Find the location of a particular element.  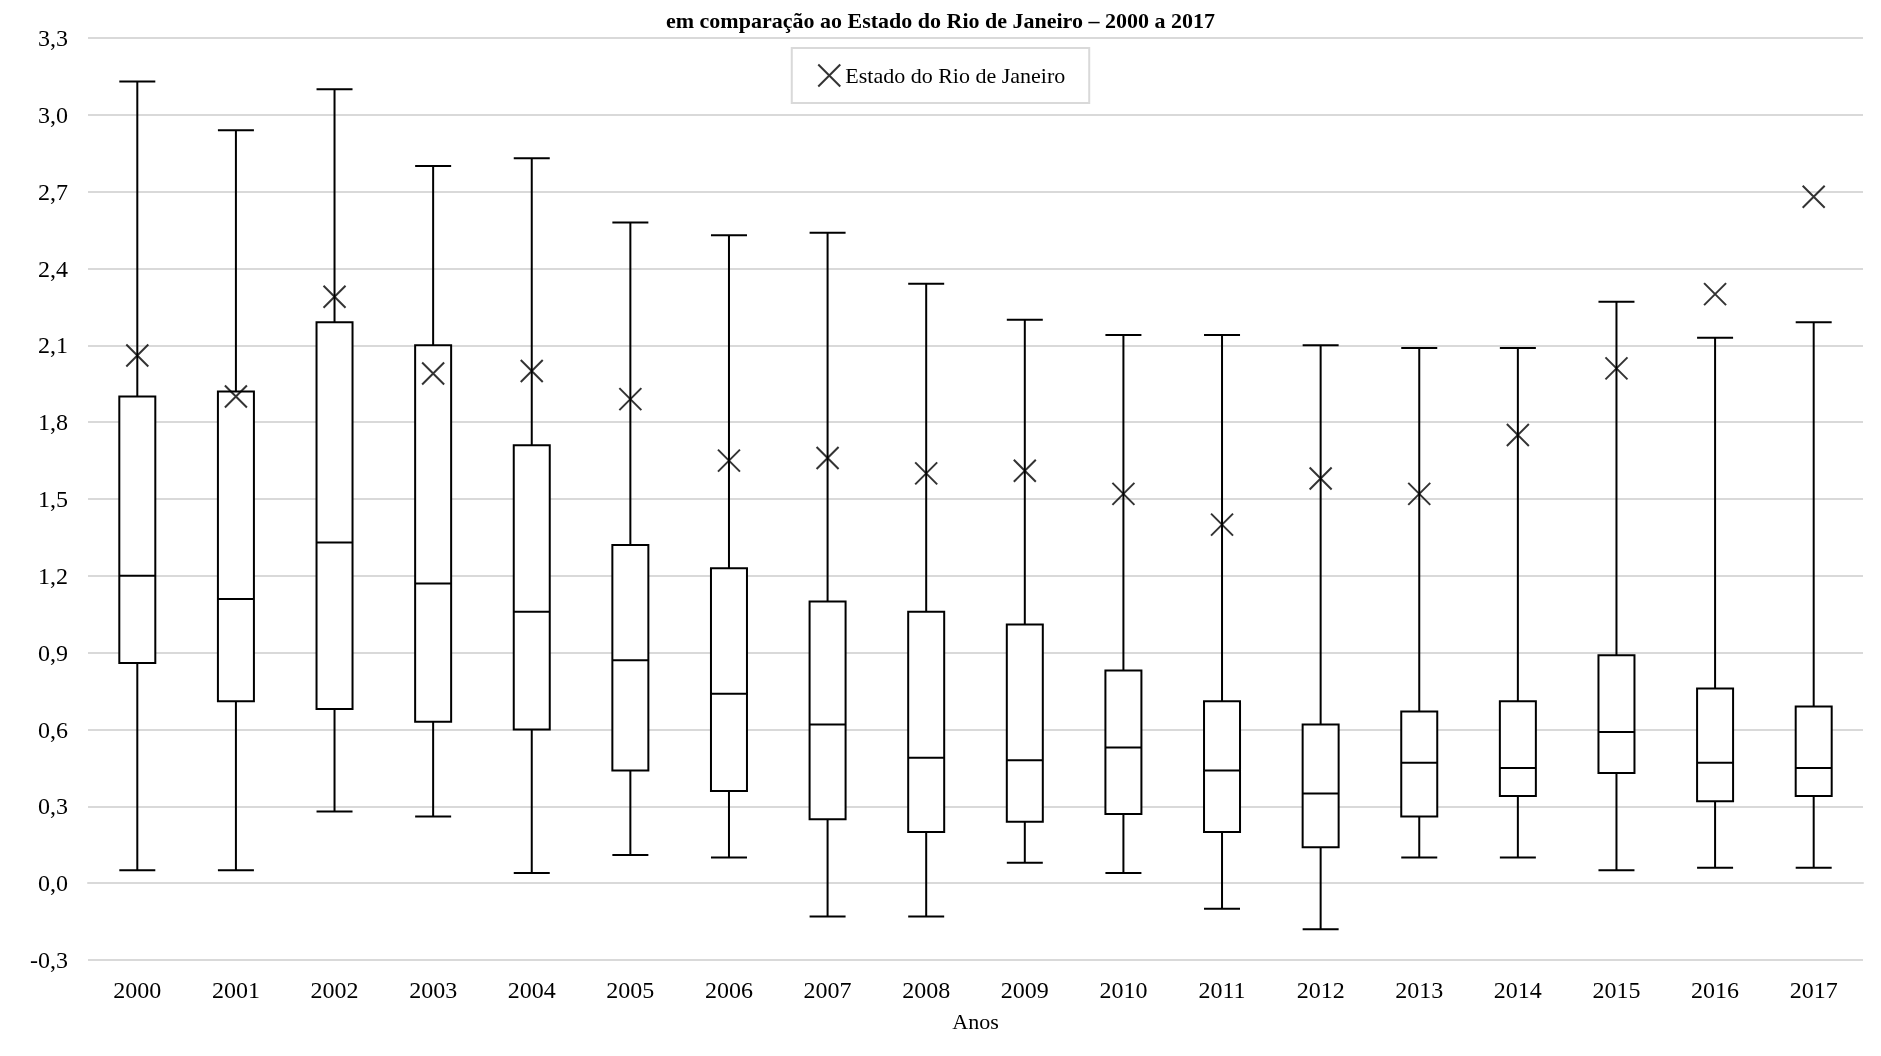

x-tick-label: 2017 is located at coordinates (1813, 990).